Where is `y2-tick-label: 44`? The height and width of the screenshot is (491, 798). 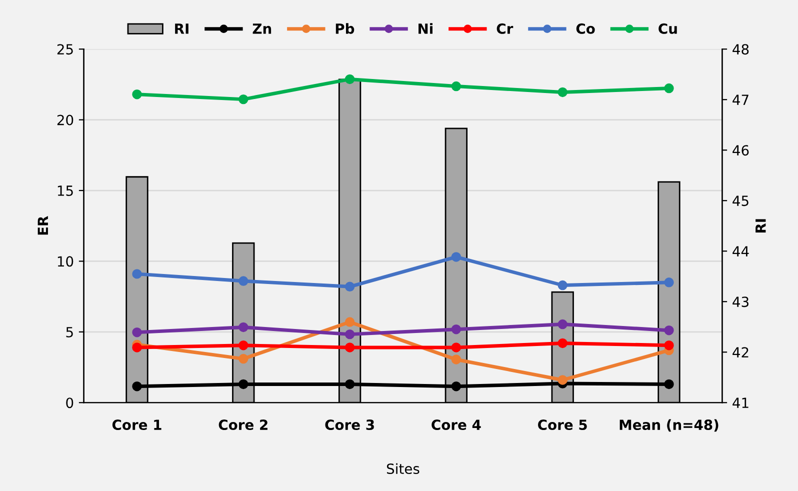 y2-tick-label: 44 is located at coordinates (740, 251).